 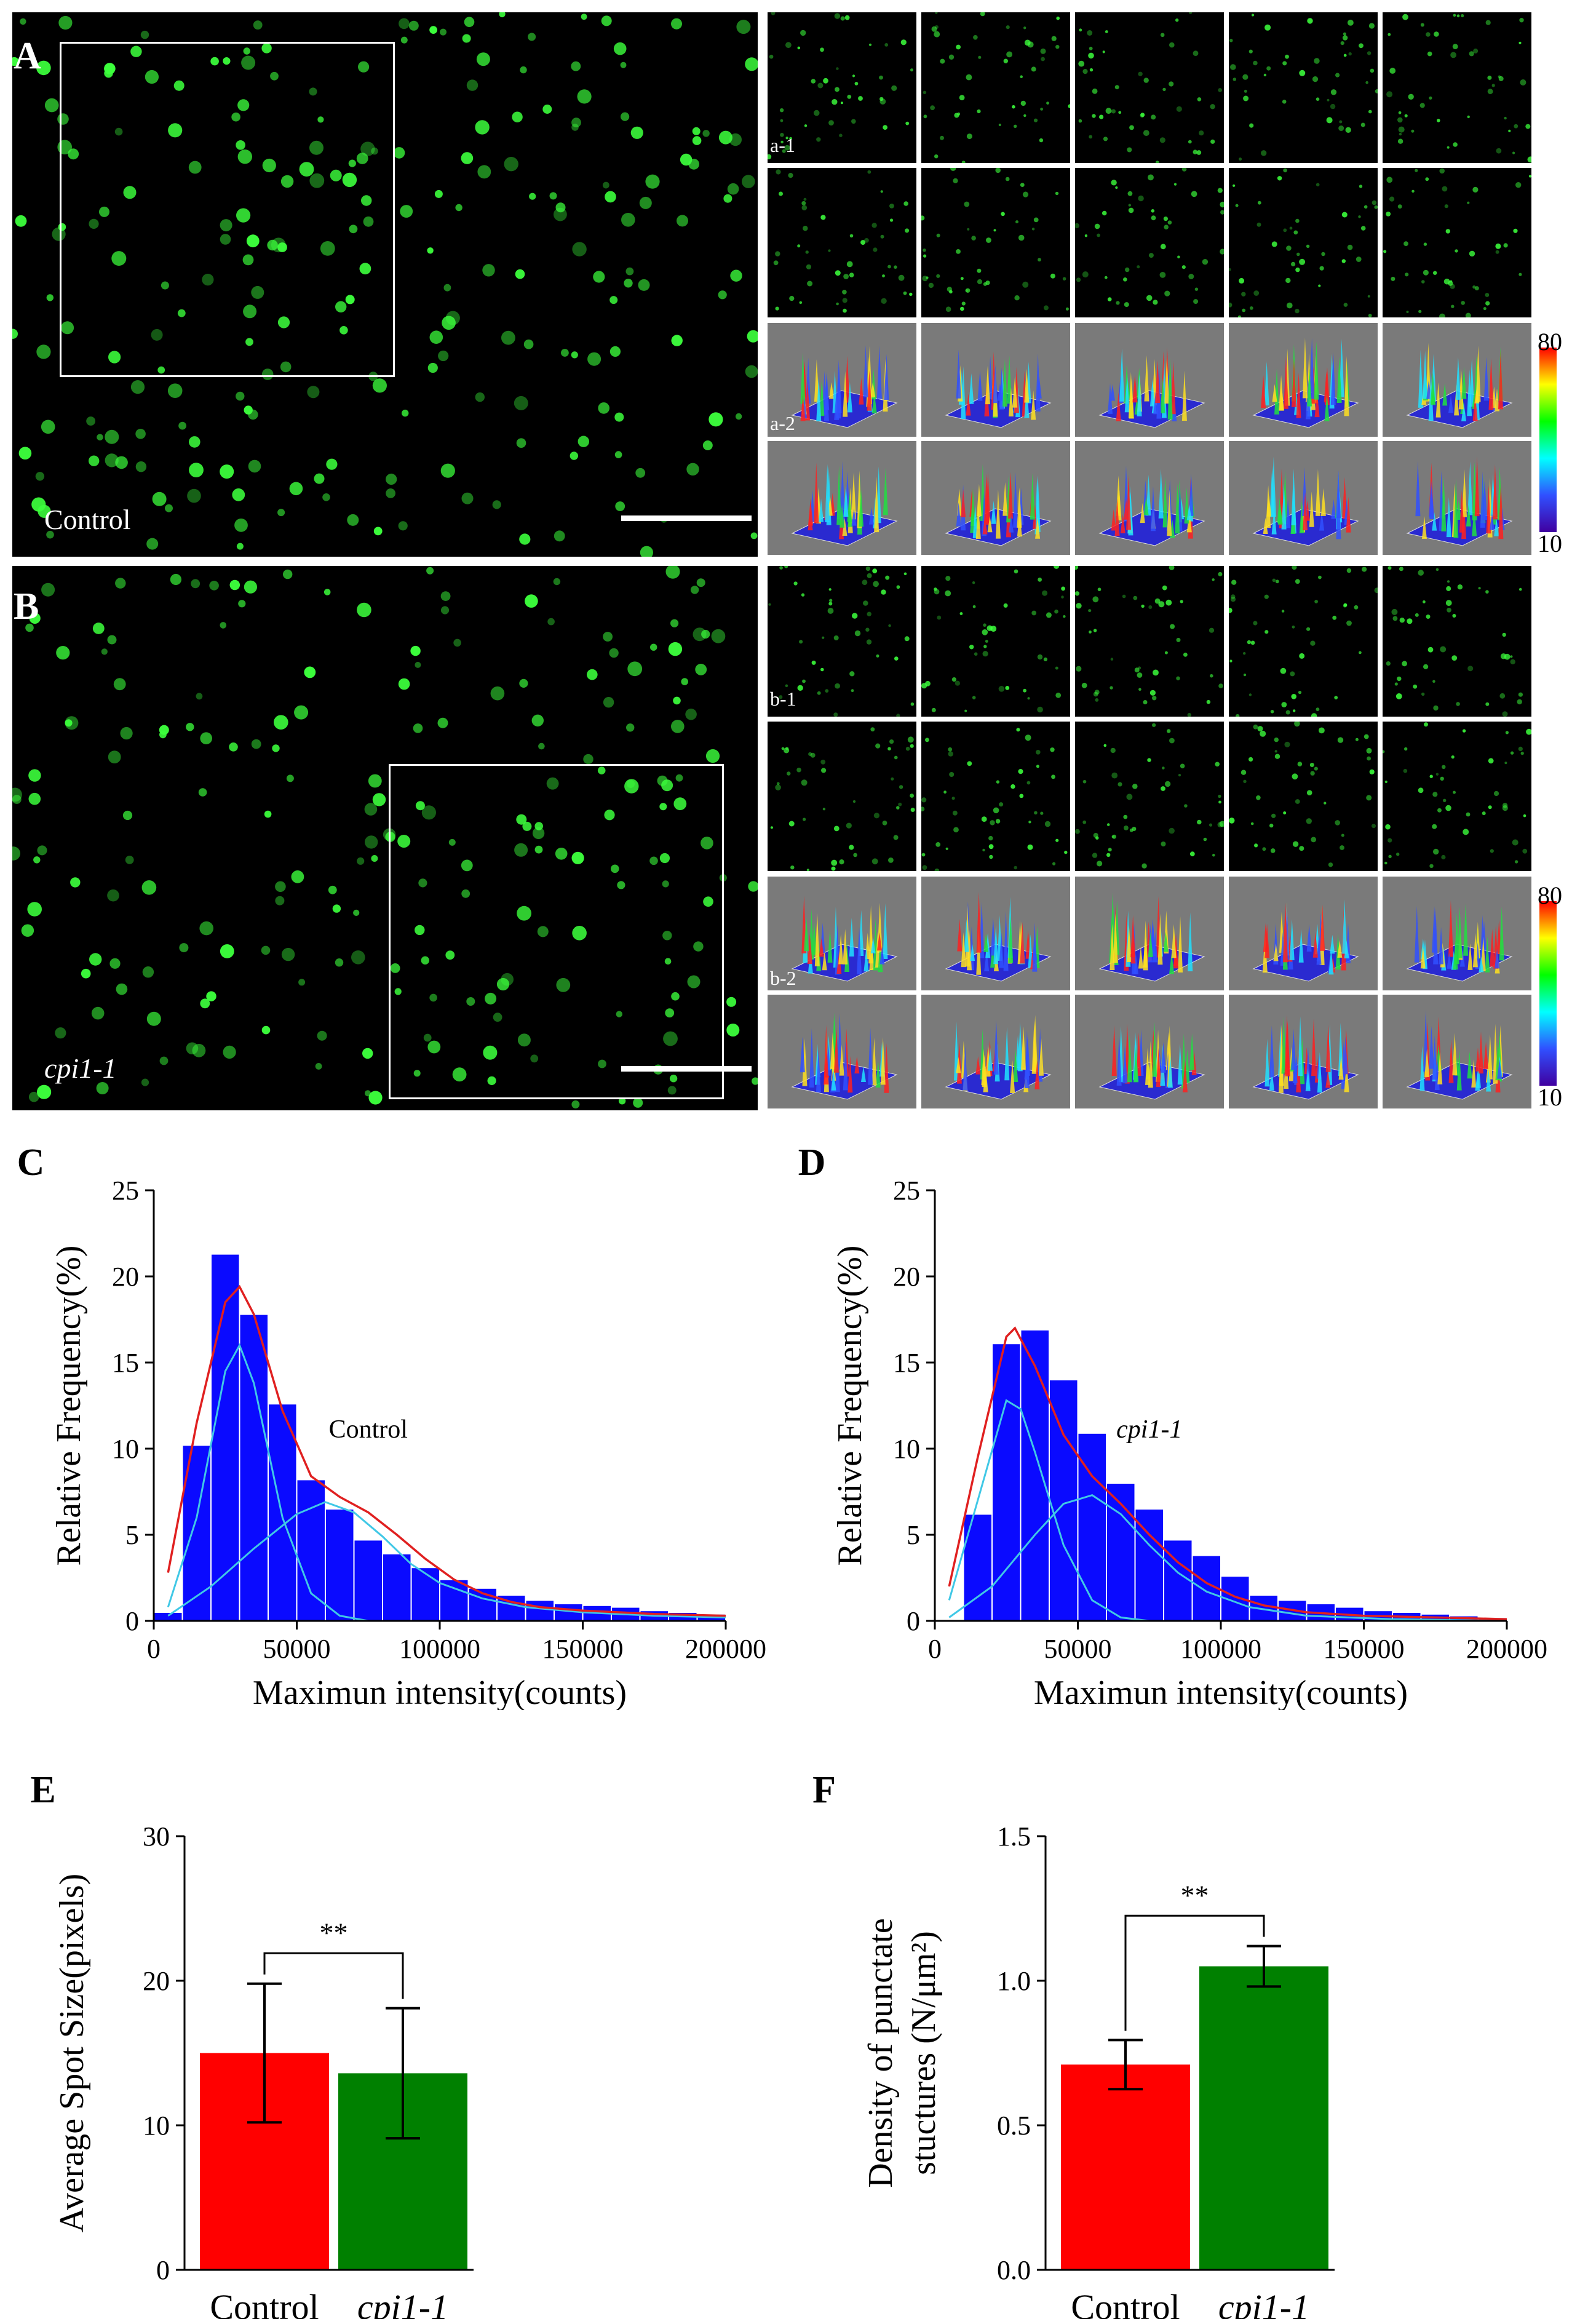 What do you see at coordinates (156, 1837) in the screenshot?
I see `y-tick-label: 30` at bounding box center [156, 1837].